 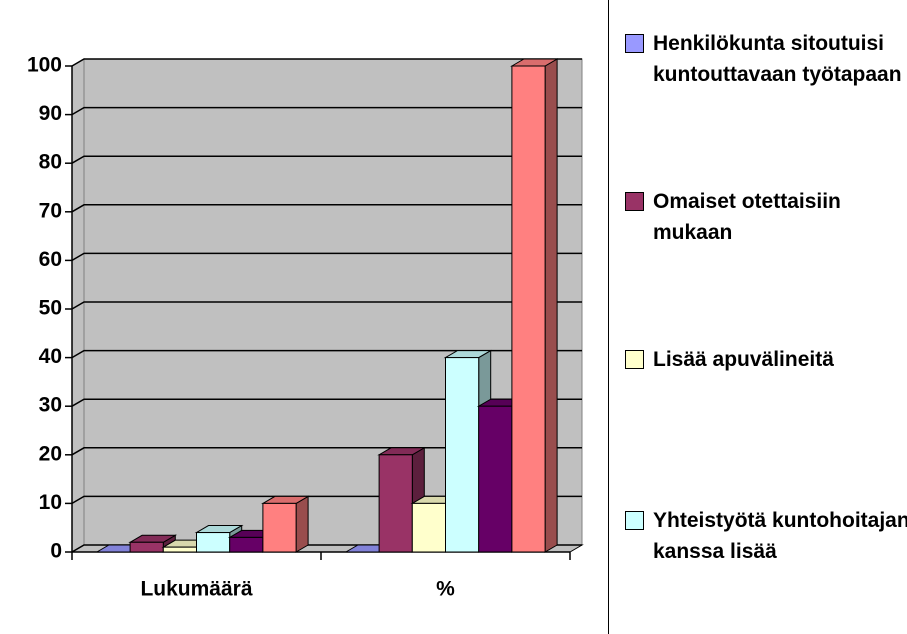 I want to click on legend-label: Yhteistyötä kuntohoitajan kanssa lisää, so click(x=780, y=536).